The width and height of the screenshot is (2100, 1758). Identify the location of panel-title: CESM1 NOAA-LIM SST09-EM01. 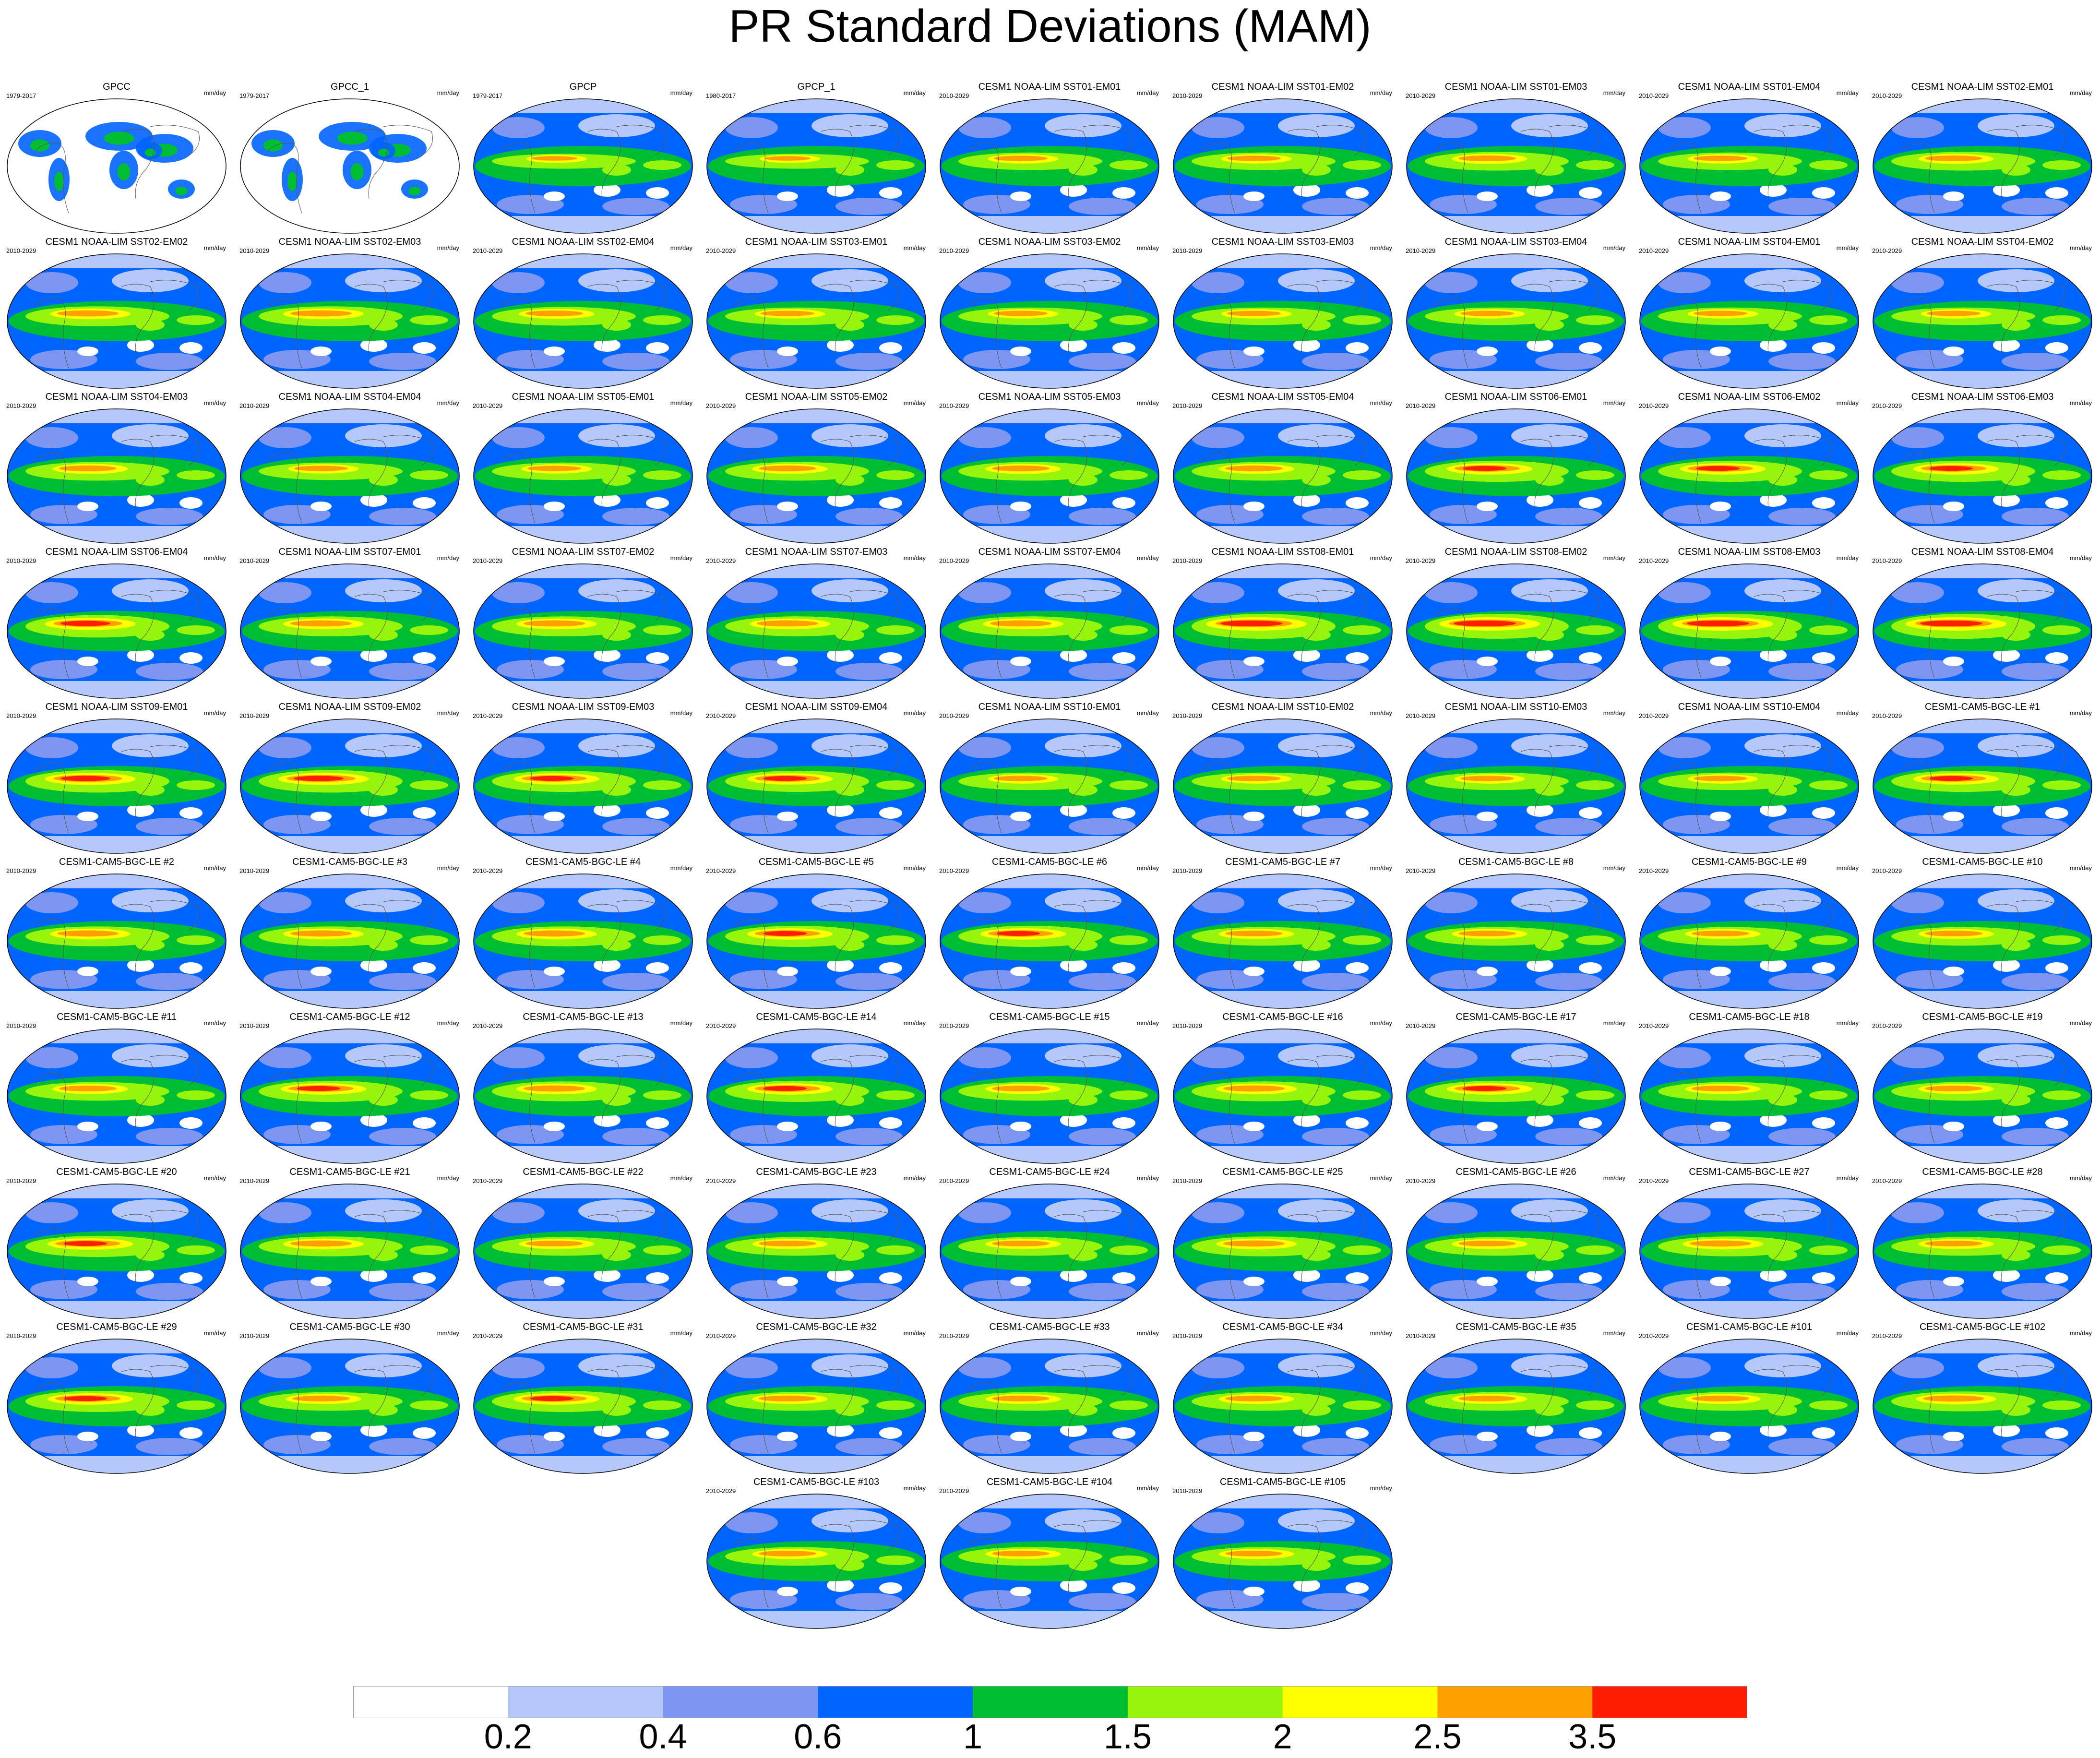
(117, 707).